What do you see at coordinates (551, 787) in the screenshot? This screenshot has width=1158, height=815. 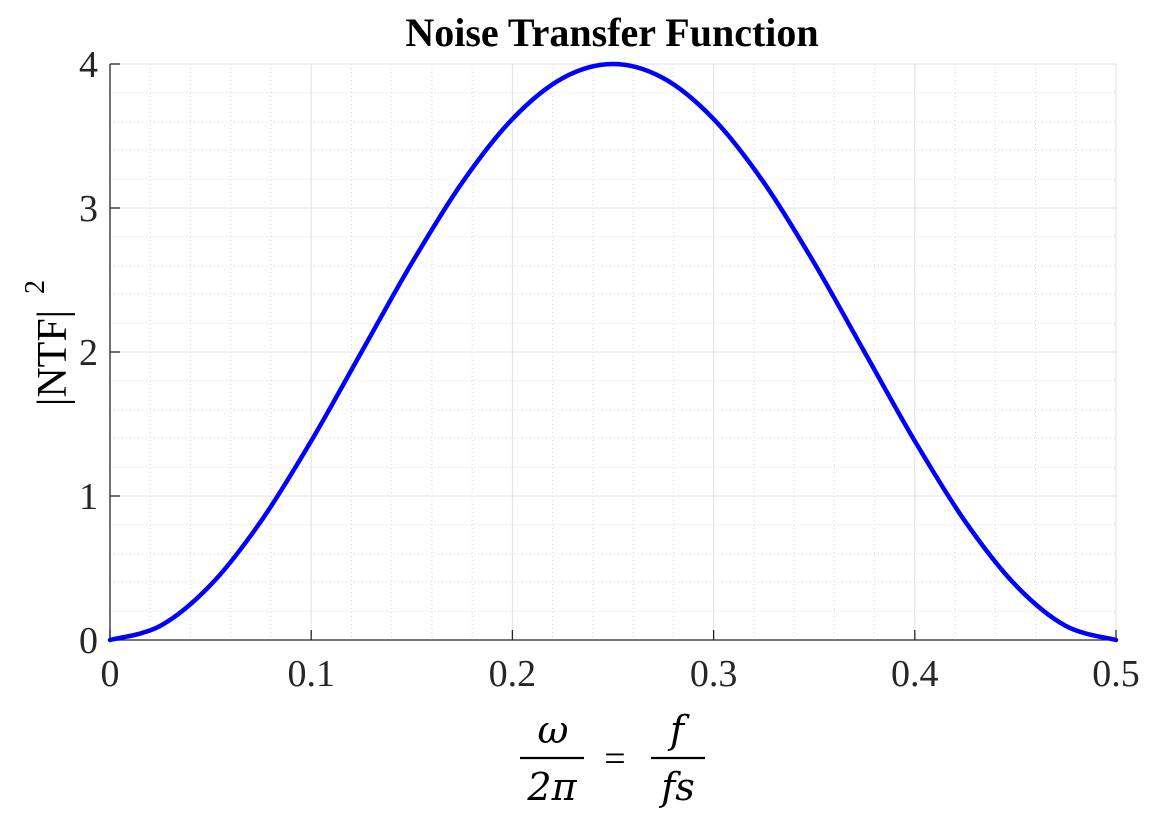 I see `x-label-lhs-denominator: 2π` at bounding box center [551, 787].